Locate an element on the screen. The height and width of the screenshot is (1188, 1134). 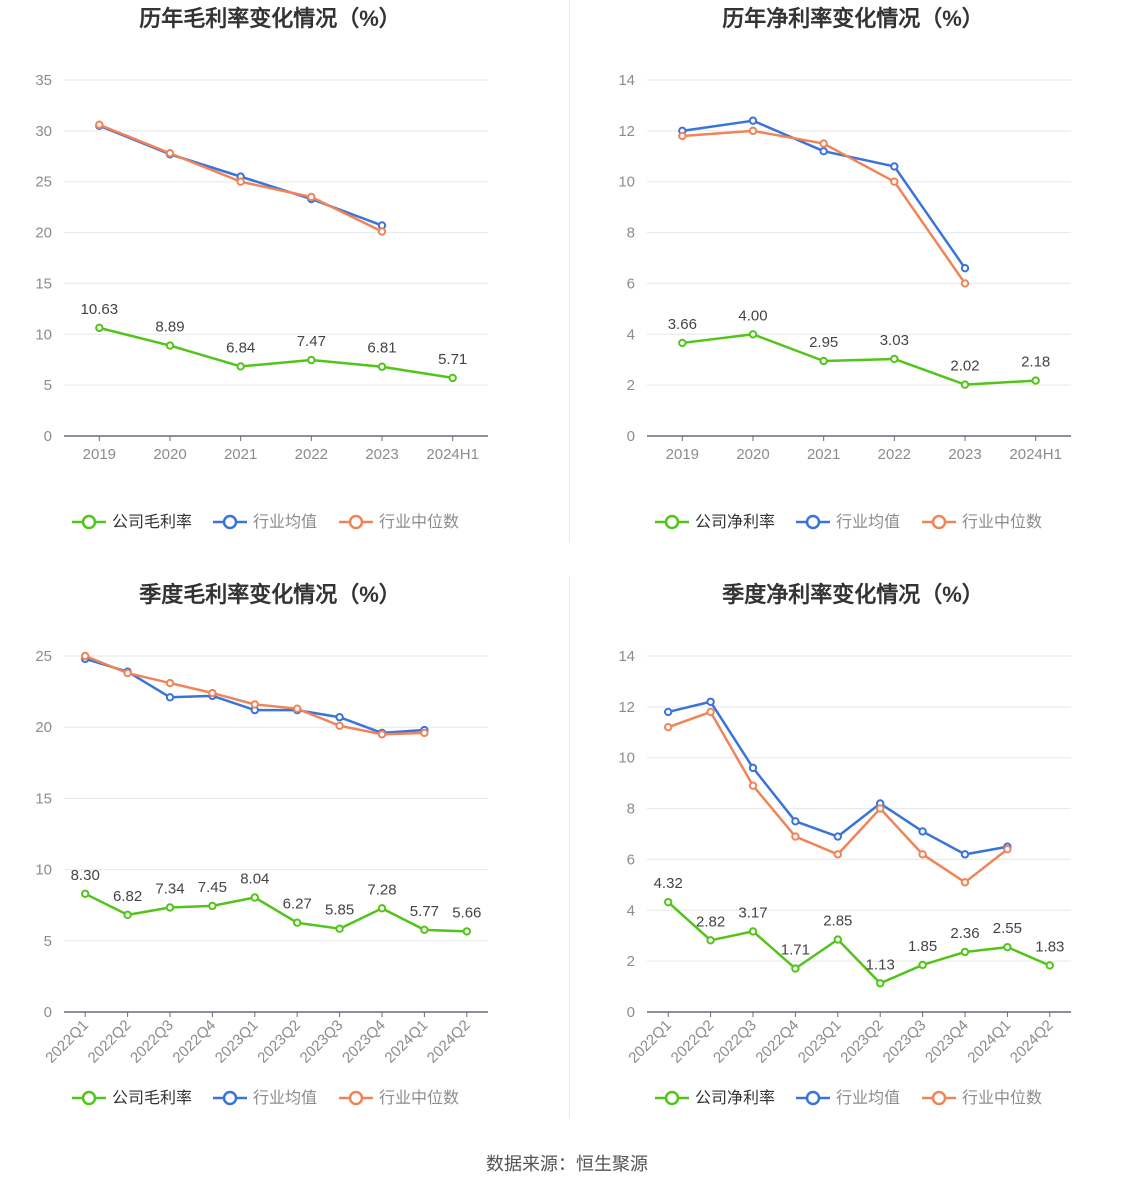
data-label: 2.02 is located at coordinates (964, 366).